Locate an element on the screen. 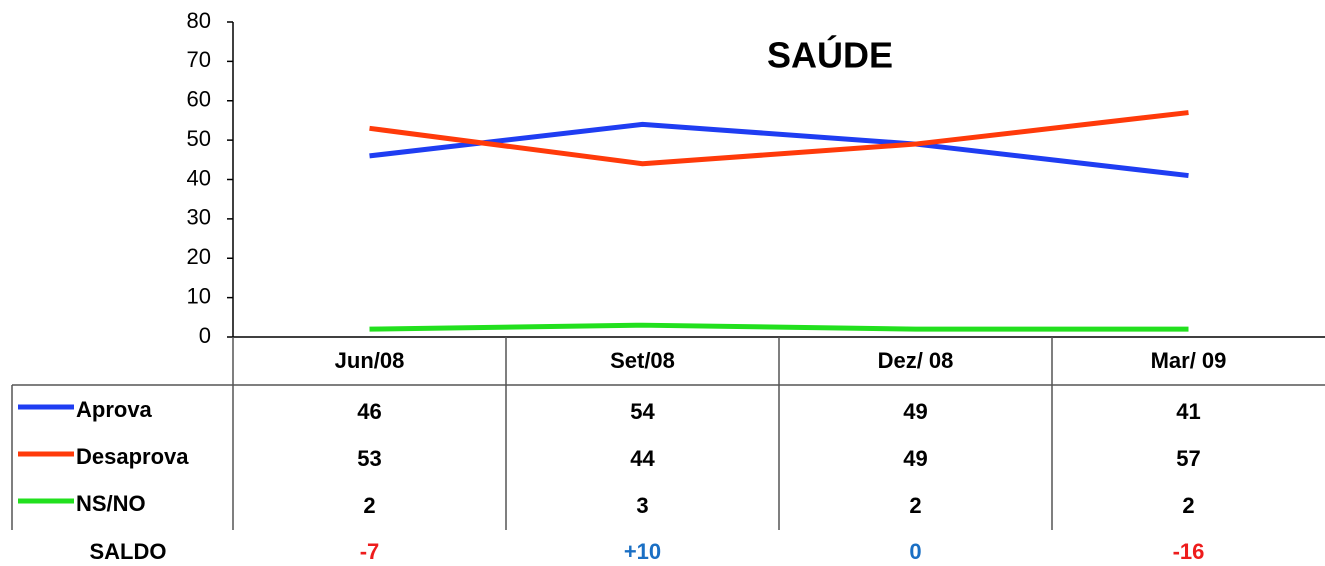 Image resolution: width=1325 pixels, height=566 pixels. y-tick-label: 30 is located at coordinates (199, 217).